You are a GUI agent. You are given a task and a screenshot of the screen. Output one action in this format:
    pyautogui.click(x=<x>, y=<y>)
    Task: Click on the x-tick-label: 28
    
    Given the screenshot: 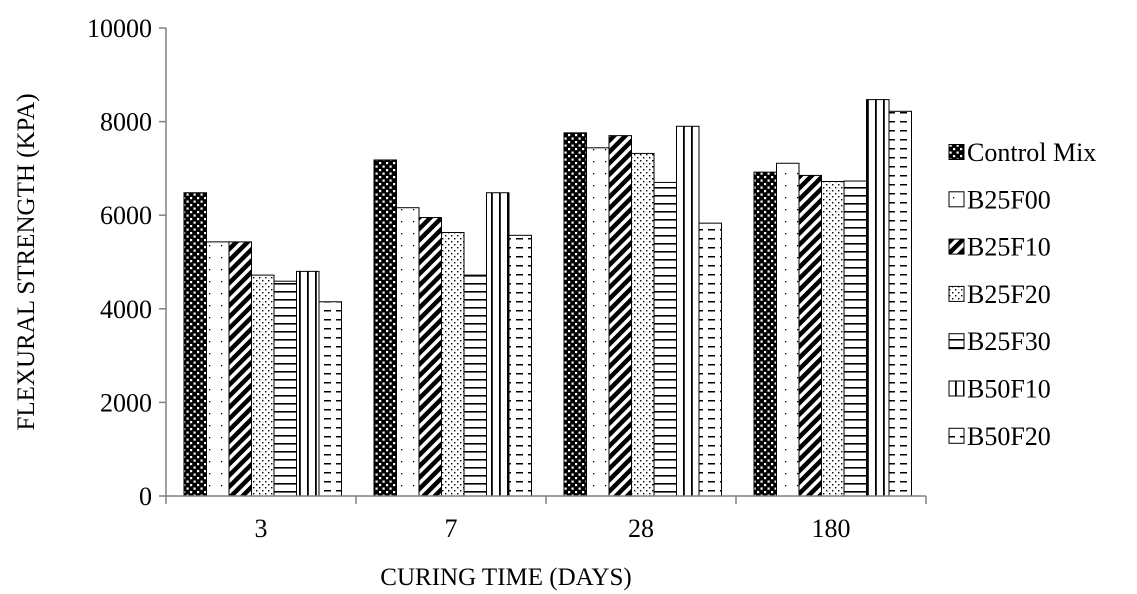 What is the action you would take?
    pyautogui.click(x=641, y=528)
    